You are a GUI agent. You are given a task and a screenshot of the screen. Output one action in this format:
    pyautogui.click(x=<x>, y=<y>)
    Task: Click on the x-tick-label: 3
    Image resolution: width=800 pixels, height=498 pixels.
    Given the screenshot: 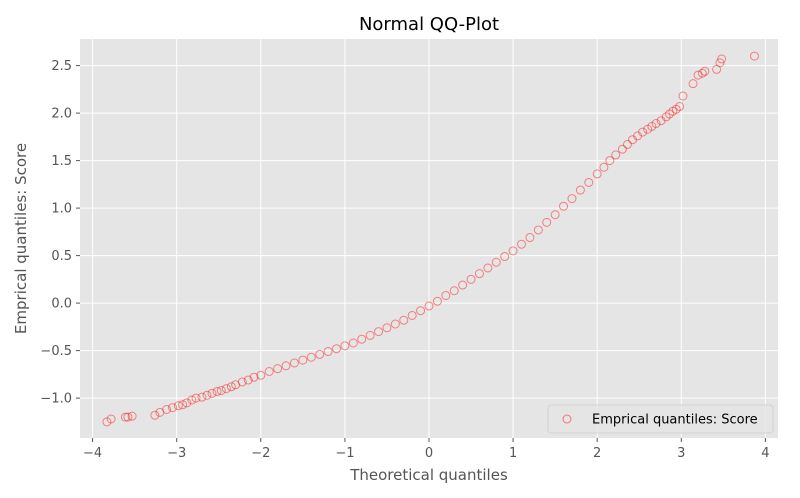 What is the action you would take?
    pyautogui.click(x=681, y=453)
    